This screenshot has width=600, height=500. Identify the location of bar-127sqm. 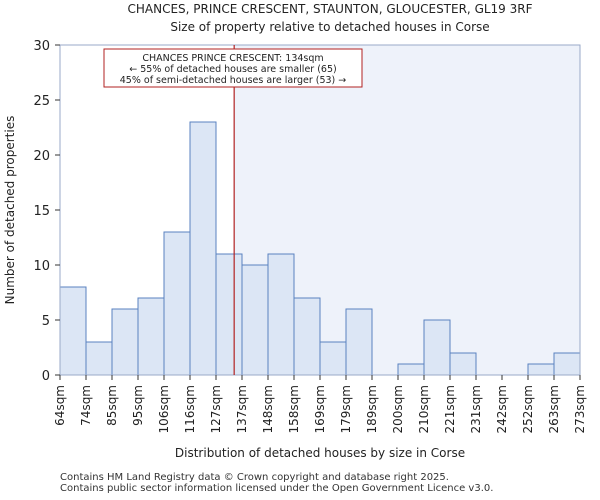
(229, 314).